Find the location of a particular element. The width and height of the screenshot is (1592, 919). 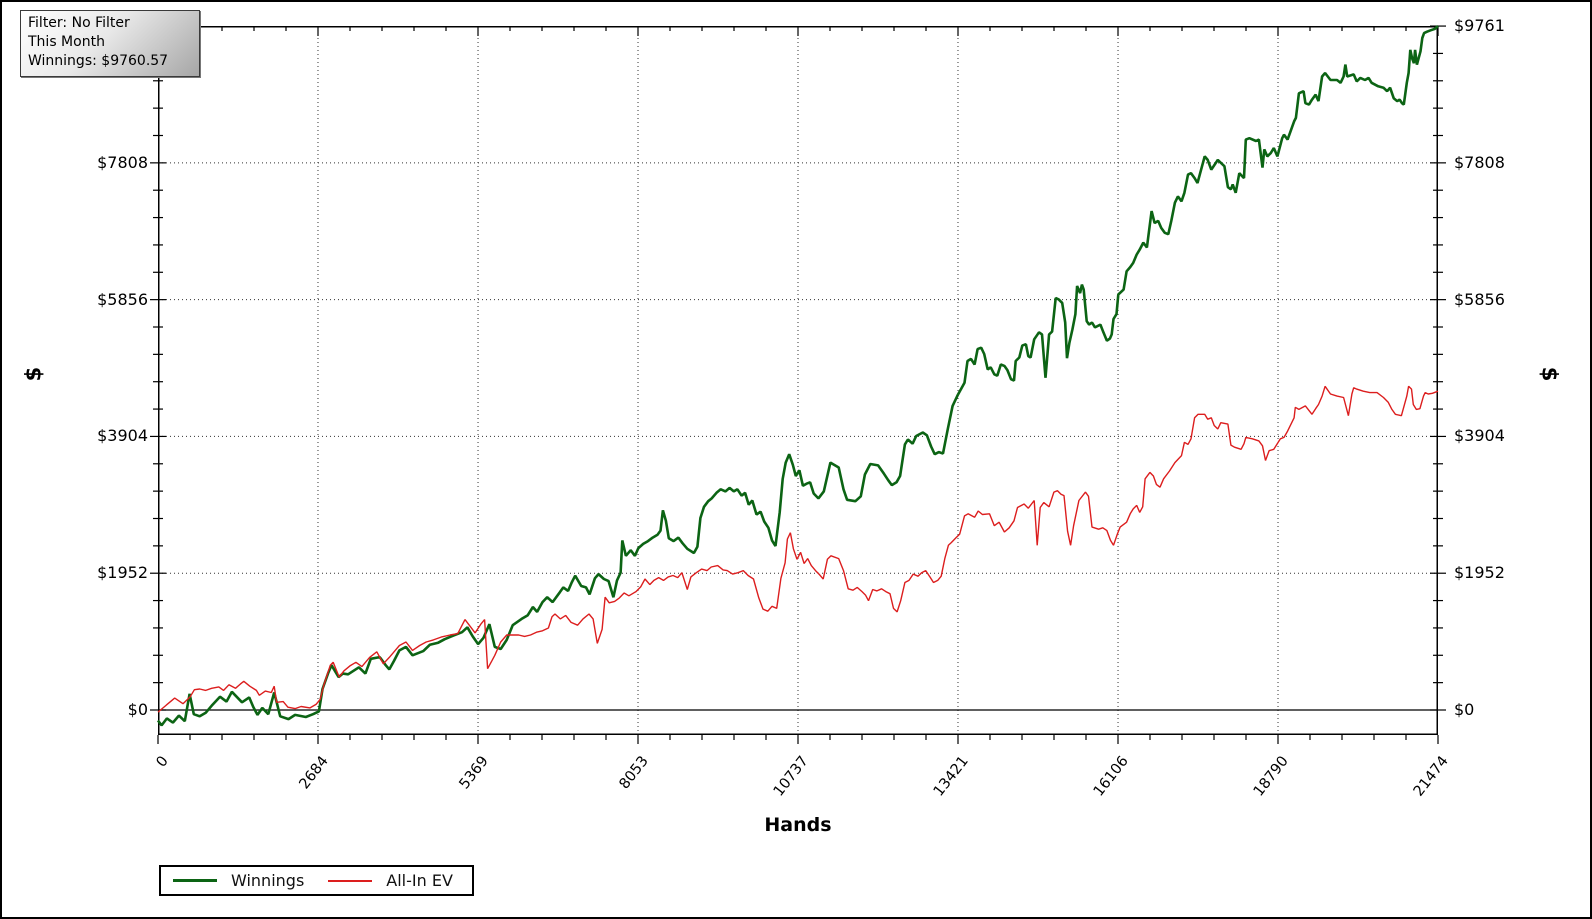

y-axis-title-left: $ is located at coordinates (33, 374).